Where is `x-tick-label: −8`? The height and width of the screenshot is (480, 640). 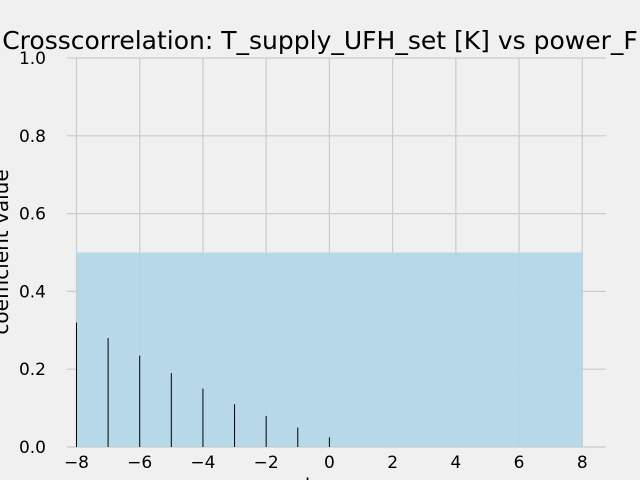 x-tick-label: −8 is located at coordinates (76, 463).